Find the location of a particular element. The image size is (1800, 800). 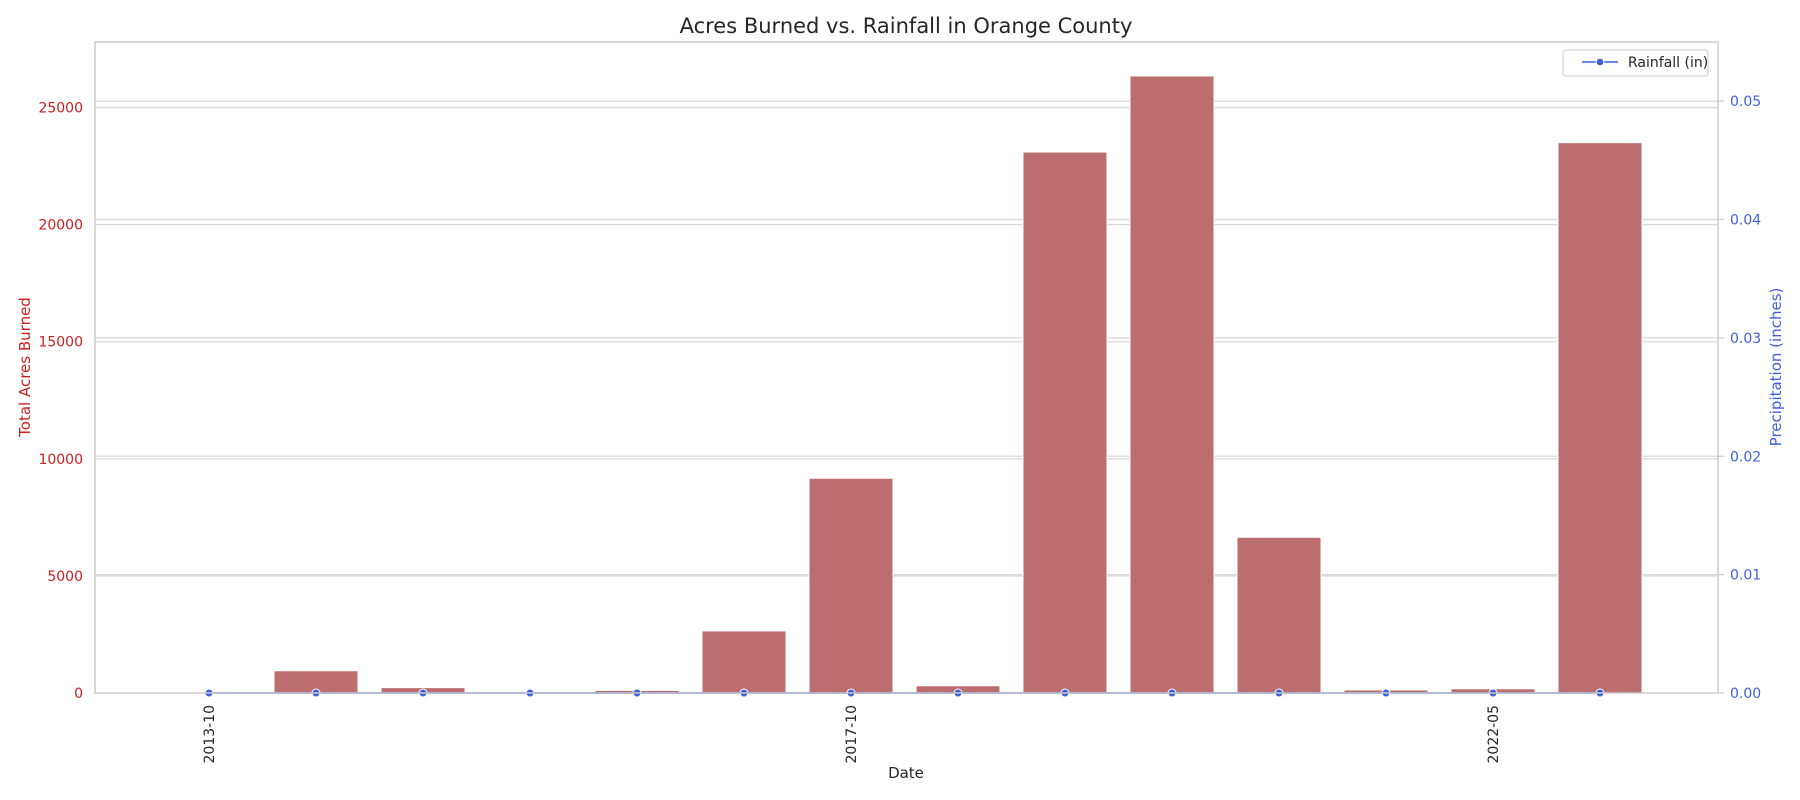

x-tick-label: 2017-10 is located at coordinates (852, 734).